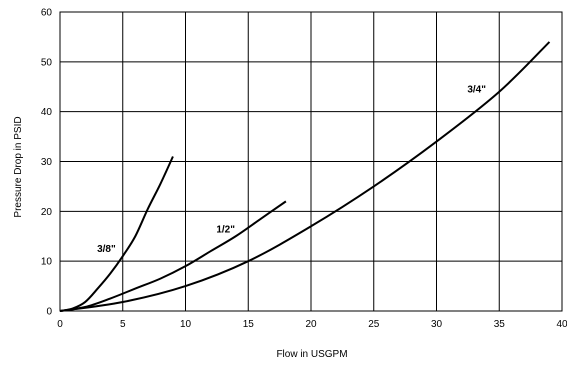 The height and width of the screenshot is (365, 567). I want to click on y-tick-label: 50, so click(47, 62).